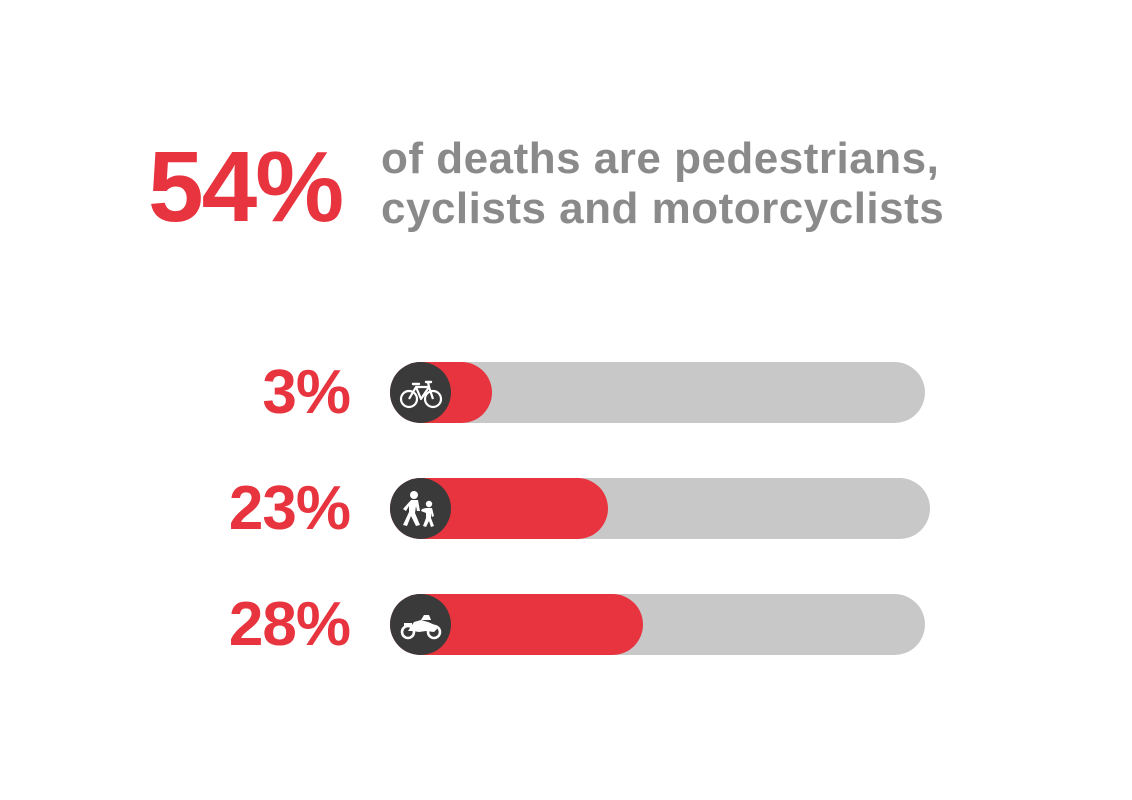 The image size is (1132, 800). What do you see at coordinates (246, 187) in the screenshot?
I see `headline-percentage: 54%` at bounding box center [246, 187].